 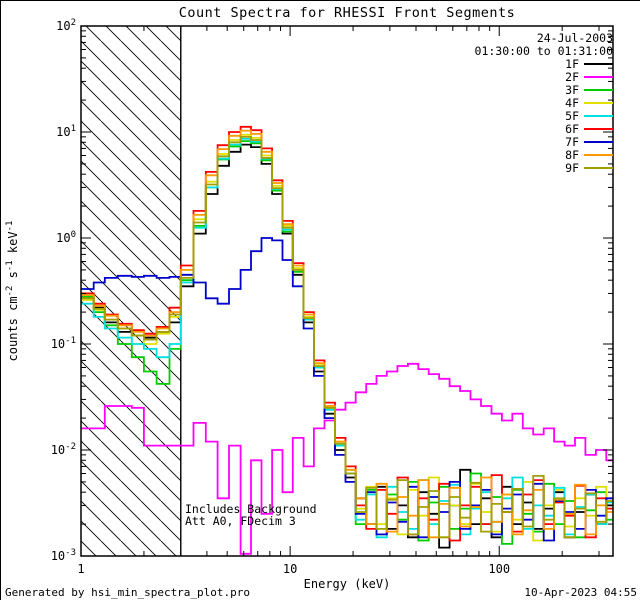 What do you see at coordinates (127, 592) in the screenshot?
I see `footer-generator-text: Generated by hsi_min_spectra_plot.pro` at bounding box center [127, 592].